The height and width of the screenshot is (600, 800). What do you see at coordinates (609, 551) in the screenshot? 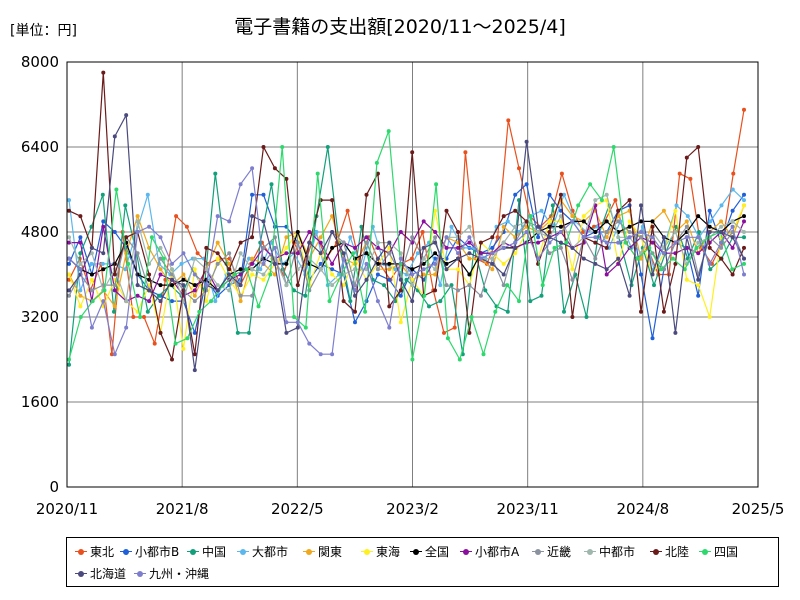
I see `legend-item: 中都市` at bounding box center [609, 551].